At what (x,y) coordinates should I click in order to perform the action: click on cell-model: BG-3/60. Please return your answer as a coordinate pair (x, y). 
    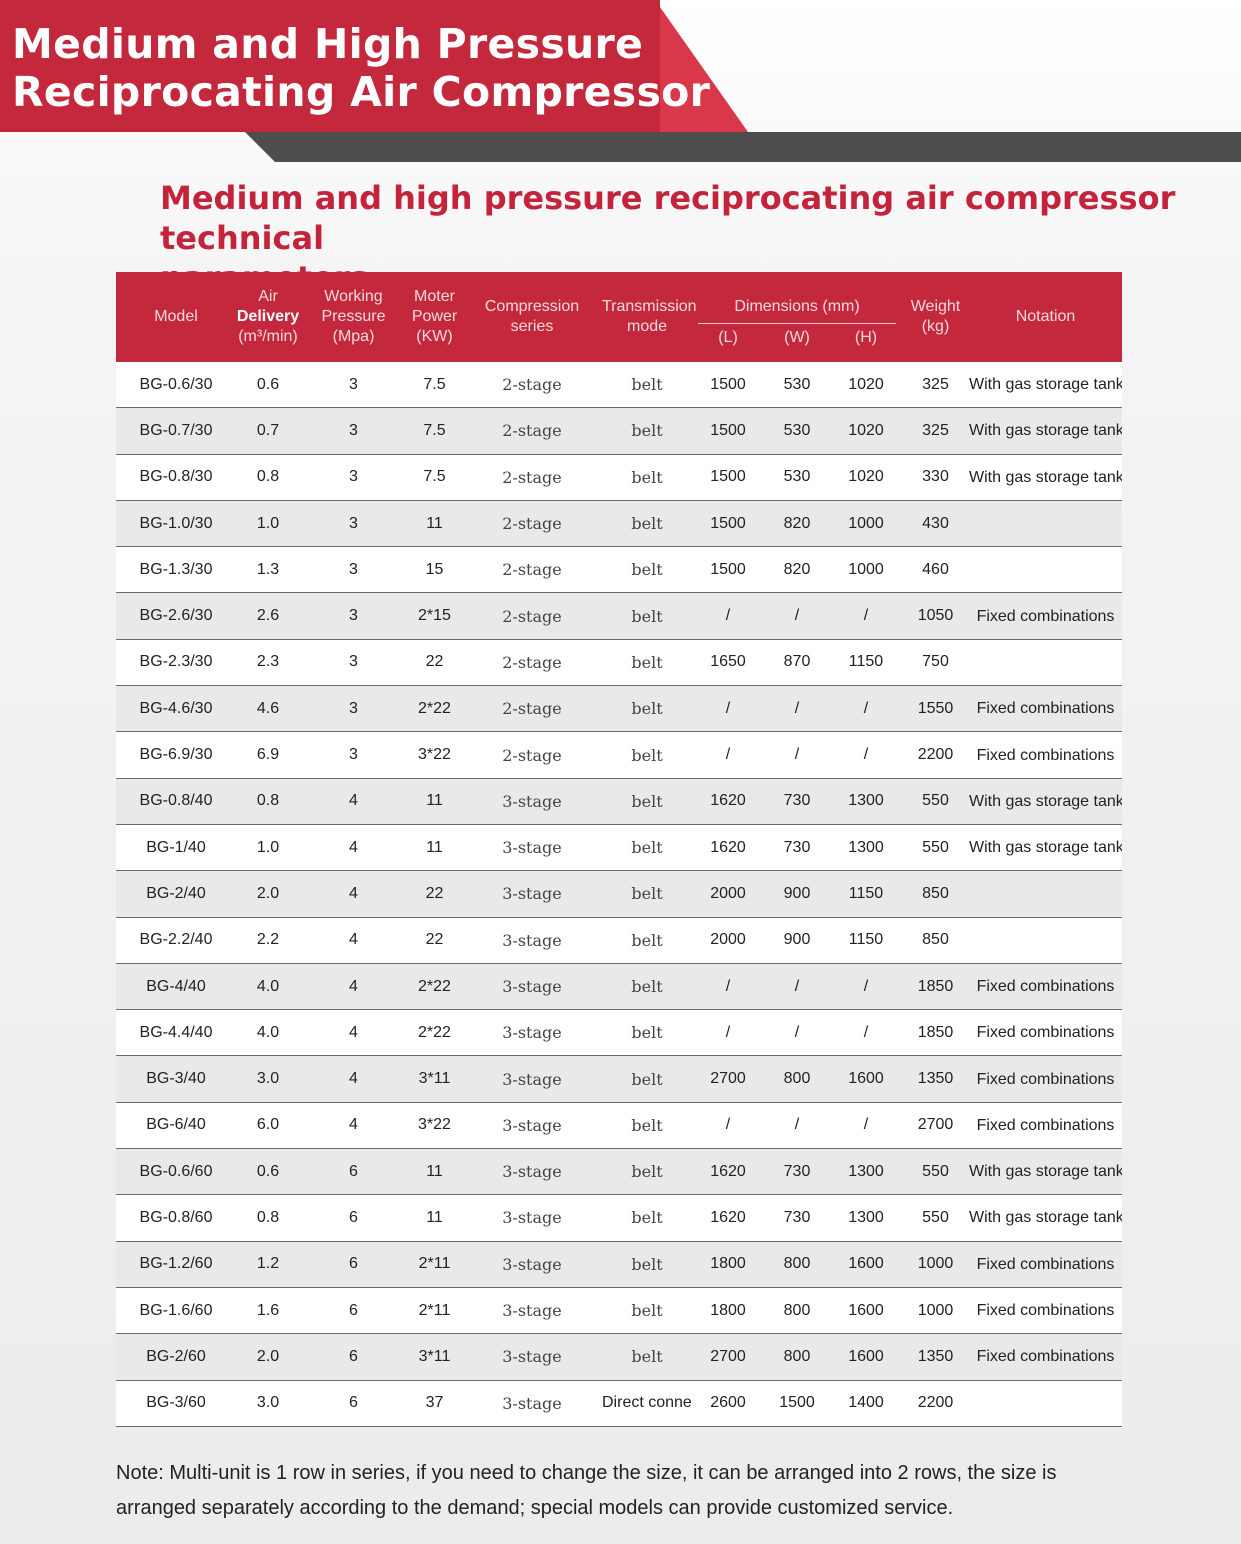
    Looking at the image, I should click on (176, 1403).